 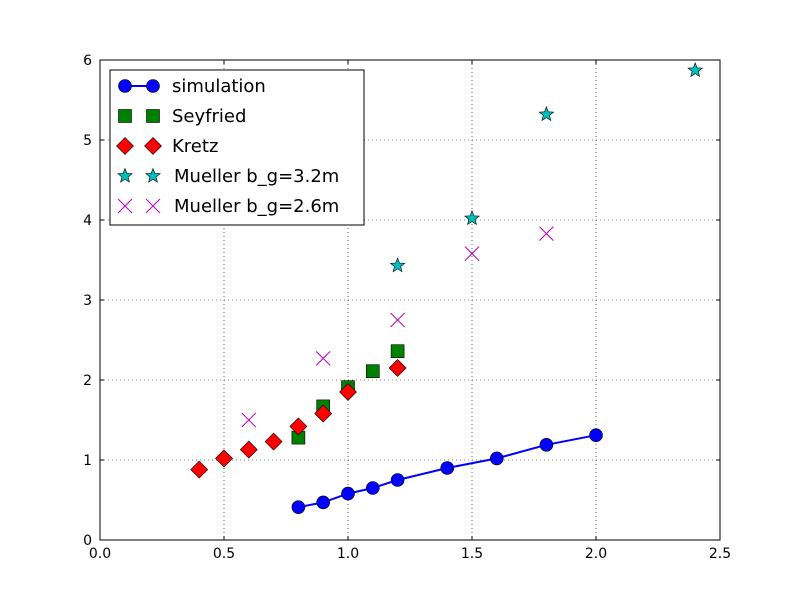 I want to click on legend-entry: Seyfried, so click(x=182, y=116).